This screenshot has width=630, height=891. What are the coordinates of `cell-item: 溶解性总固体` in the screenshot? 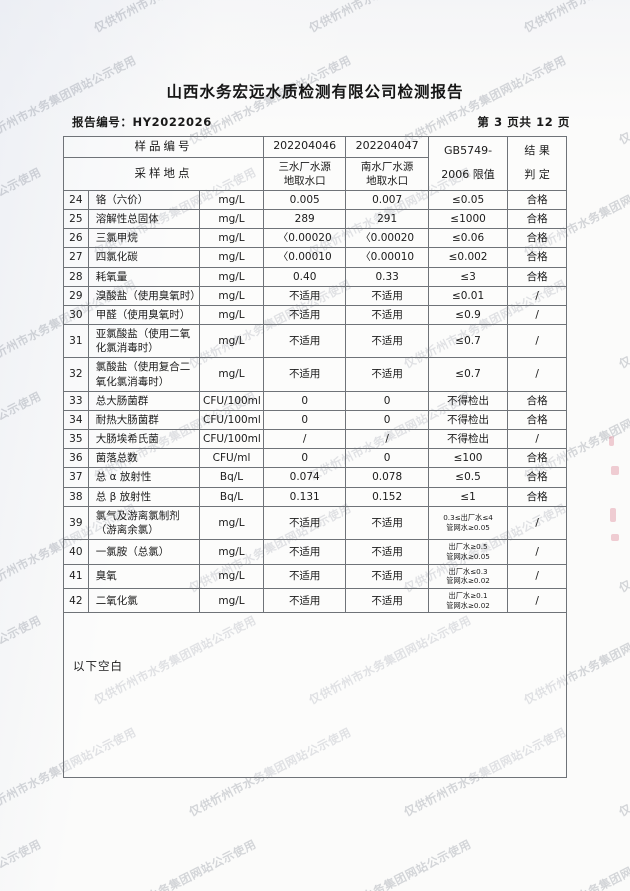 It's located at (144, 219).